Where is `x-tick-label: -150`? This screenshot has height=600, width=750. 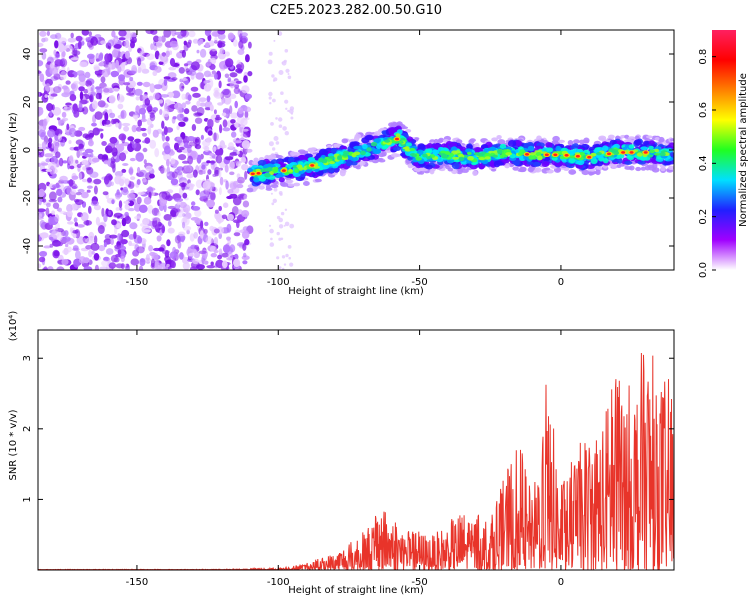
x-tick-label: -150 is located at coordinates (137, 282).